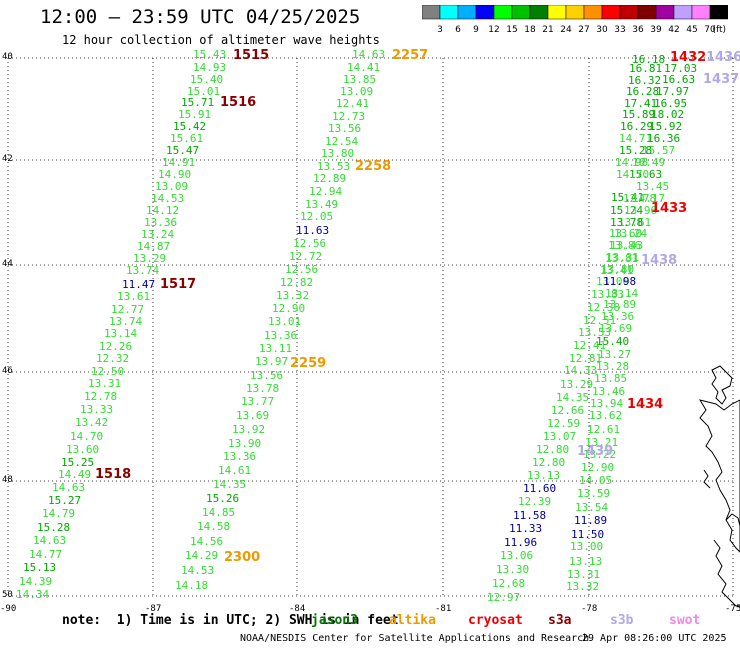 This screenshot has width=740, height=650. Describe the element at coordinates (525, 528) in the screenshot. I see `wave-height-label: 11.33` at that location.